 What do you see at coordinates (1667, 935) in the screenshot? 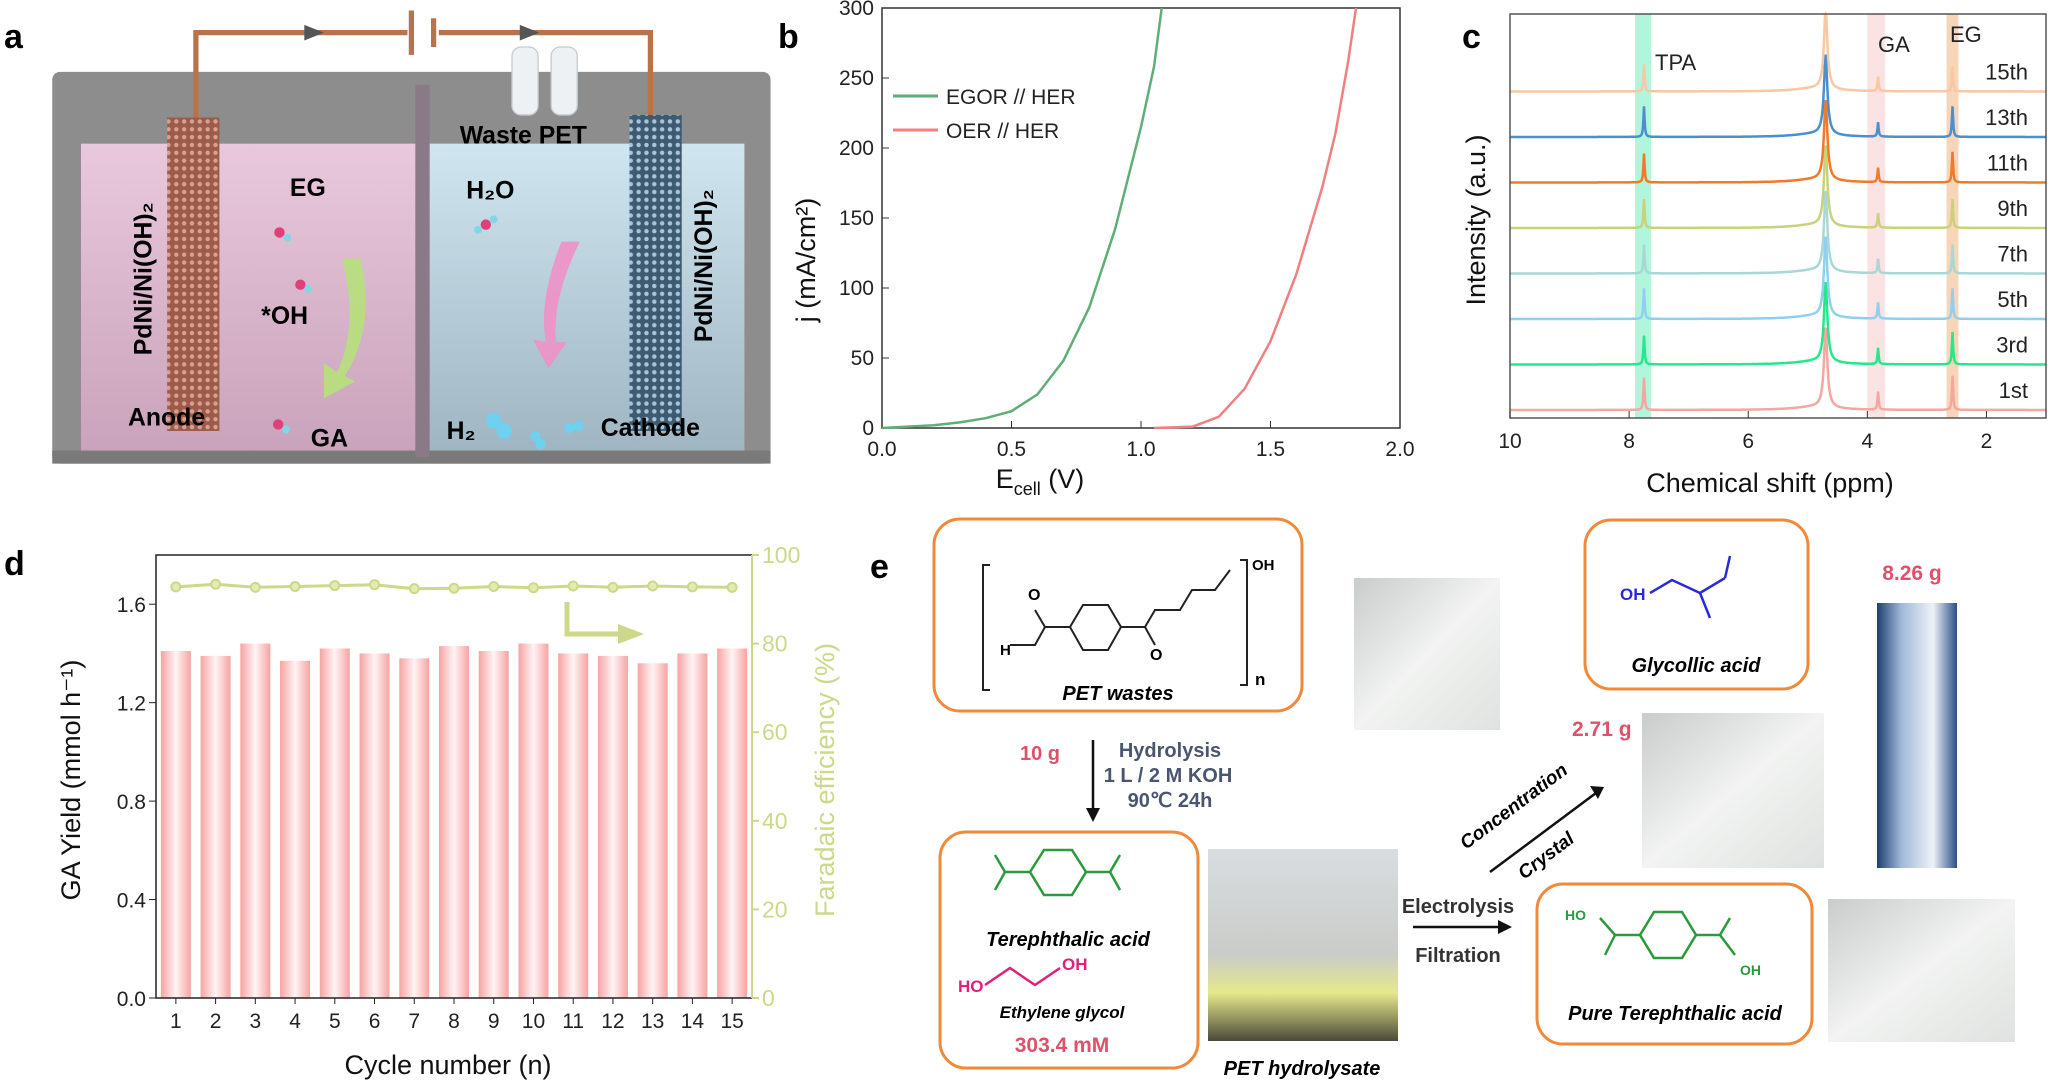
I see `pure-tpa-structure` at bounding box center [1667, 935].